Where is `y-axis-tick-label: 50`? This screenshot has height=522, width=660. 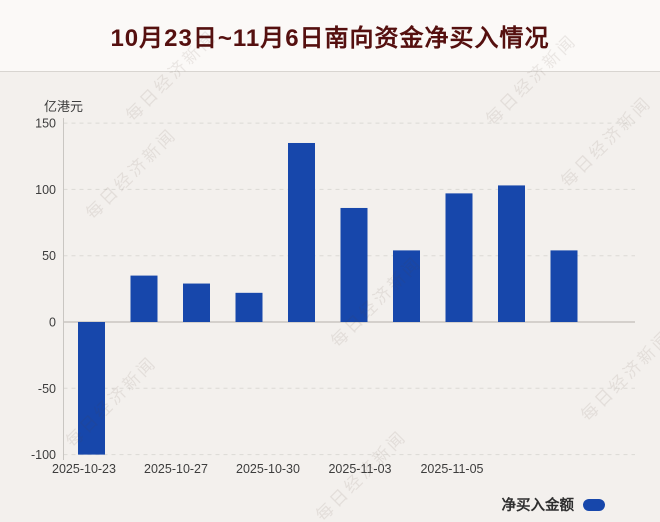 y-axis-tick-label: 50 is located at coordinates (49, 256).